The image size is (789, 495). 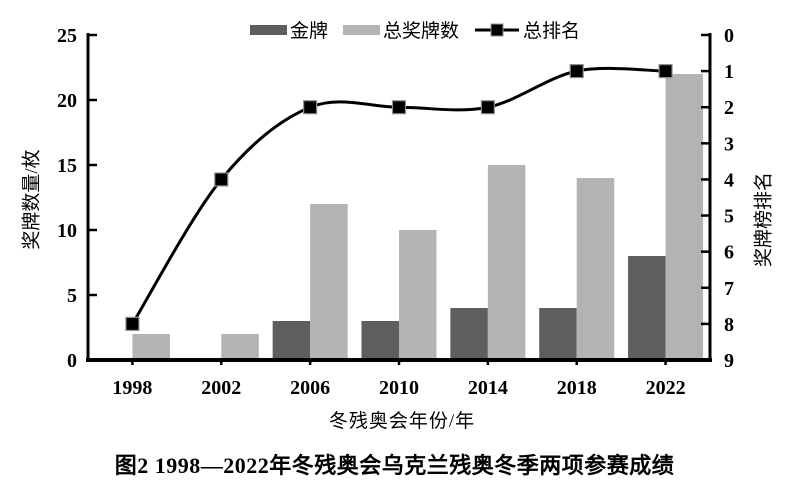 I want to click on chart-legend: 金牌 总奖牌数 总排名, so click(x=415, y=29).